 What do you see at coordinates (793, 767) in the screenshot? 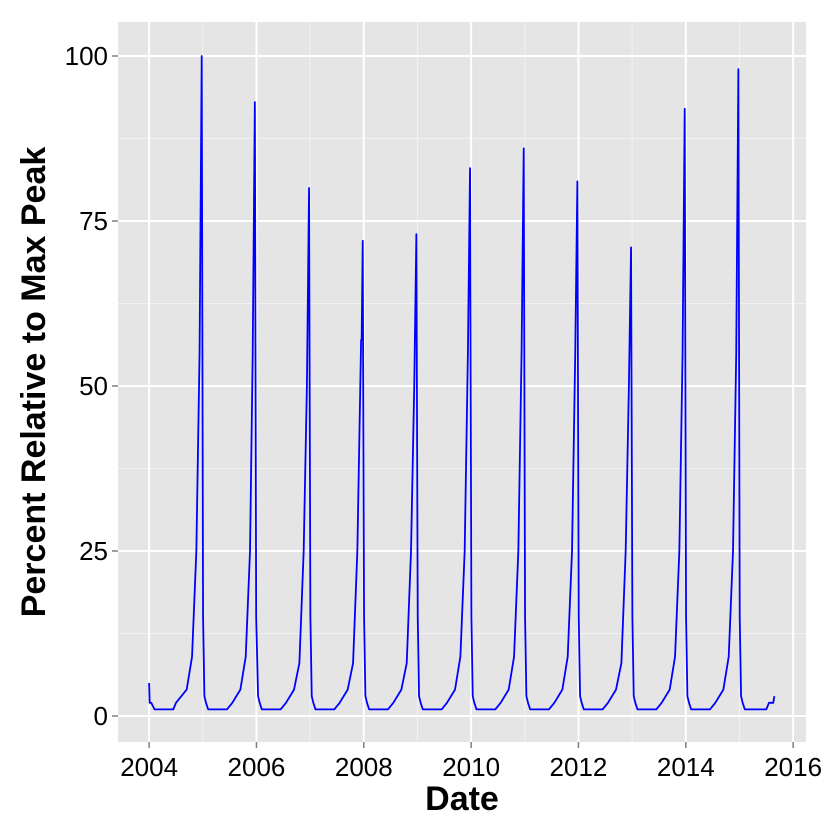
I see `x-tick-label: 2016` at bounding box center [793, 767].